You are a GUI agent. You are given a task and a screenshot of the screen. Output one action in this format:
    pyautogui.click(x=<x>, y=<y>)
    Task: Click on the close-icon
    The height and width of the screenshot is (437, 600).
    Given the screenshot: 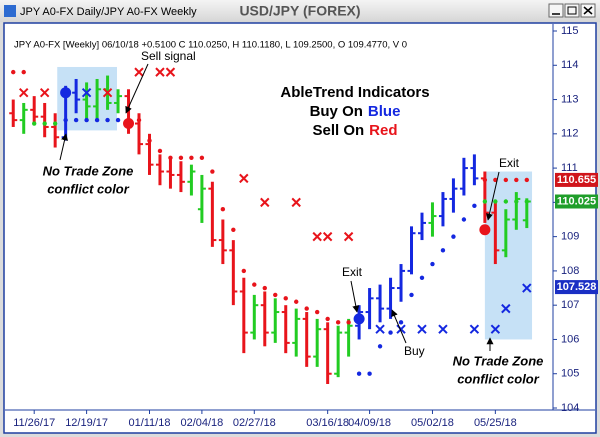 What is the action you would take?
    pyautogui.click(x=588, y=10)
    